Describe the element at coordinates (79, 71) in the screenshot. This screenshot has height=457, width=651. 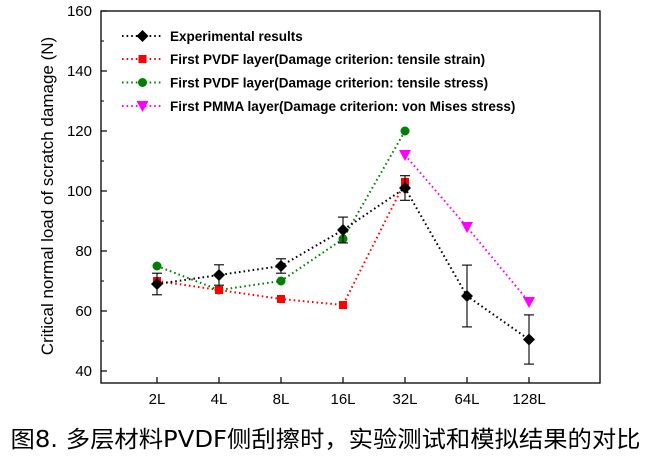
I see `y-tick-label: 140` at that location.